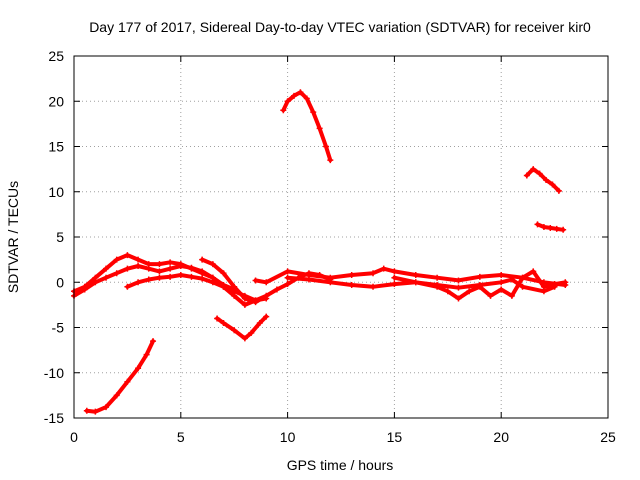 This screenshot has height=480, width=640. I want to click on y-tick-label: 5, so click(60, 237).